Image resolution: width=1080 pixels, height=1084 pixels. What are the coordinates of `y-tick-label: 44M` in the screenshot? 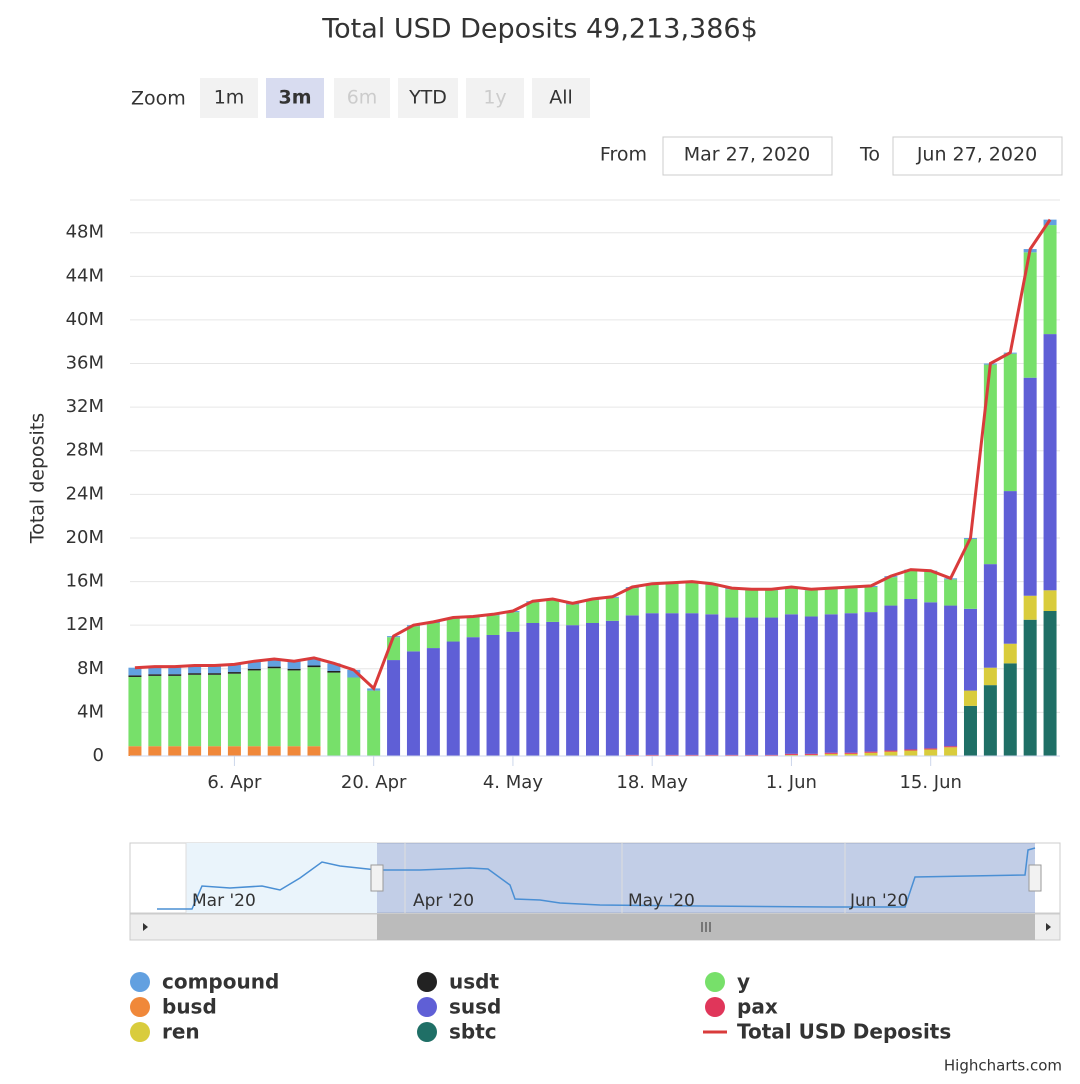 It's located at (85, 275).